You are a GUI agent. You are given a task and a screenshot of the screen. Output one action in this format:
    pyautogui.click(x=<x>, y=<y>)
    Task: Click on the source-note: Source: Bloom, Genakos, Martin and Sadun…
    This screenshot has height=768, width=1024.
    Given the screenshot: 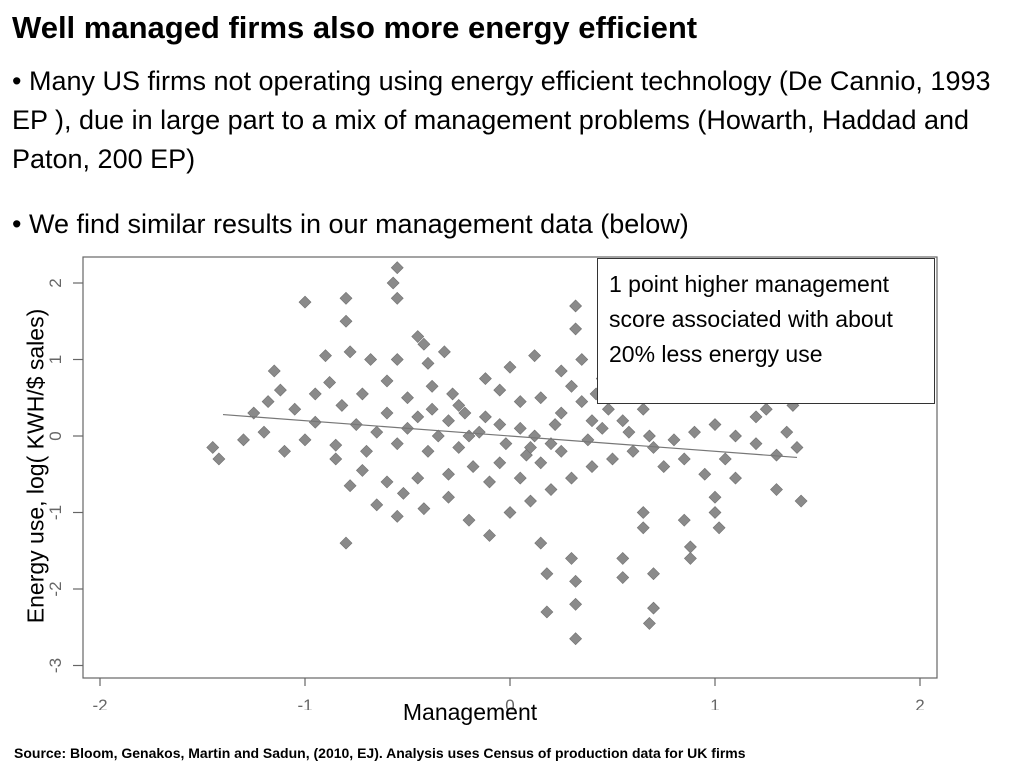 What is the action you would take?
    pyautogui.click(x=380, y=753)
    